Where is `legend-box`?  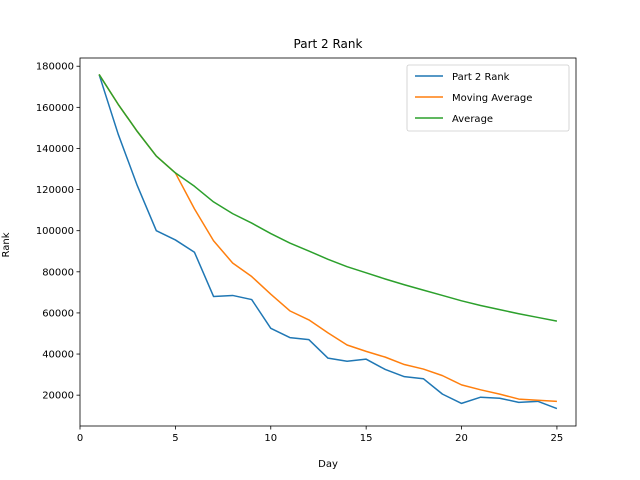 legend-box is located at coordinates (488, 98).